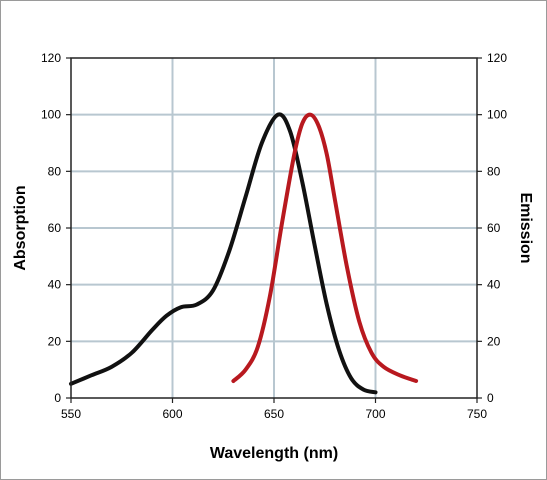 The height and width of the screenshot is (480, 547). I want to click on right-y-tick-label: 60, so click(494, 228).